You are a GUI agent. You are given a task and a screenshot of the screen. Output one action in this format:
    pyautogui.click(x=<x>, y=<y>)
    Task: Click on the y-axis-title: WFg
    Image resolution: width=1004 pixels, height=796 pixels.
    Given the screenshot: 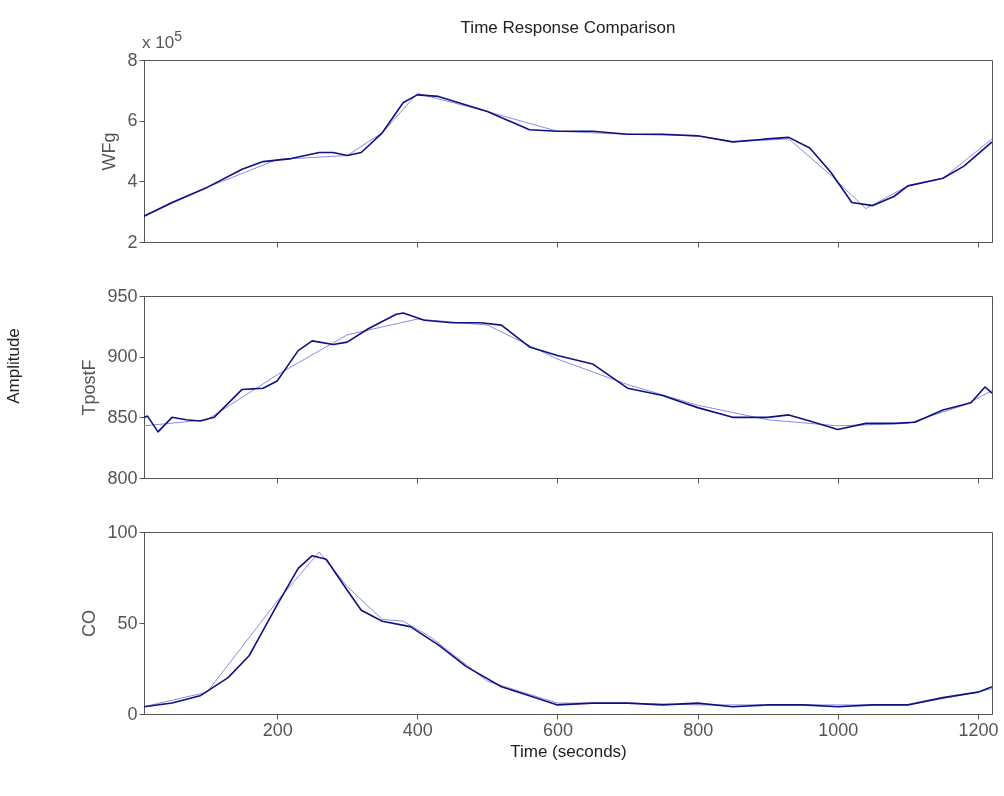 What is the action you would take?
    pyautogui.click(x=109, y=151)
    